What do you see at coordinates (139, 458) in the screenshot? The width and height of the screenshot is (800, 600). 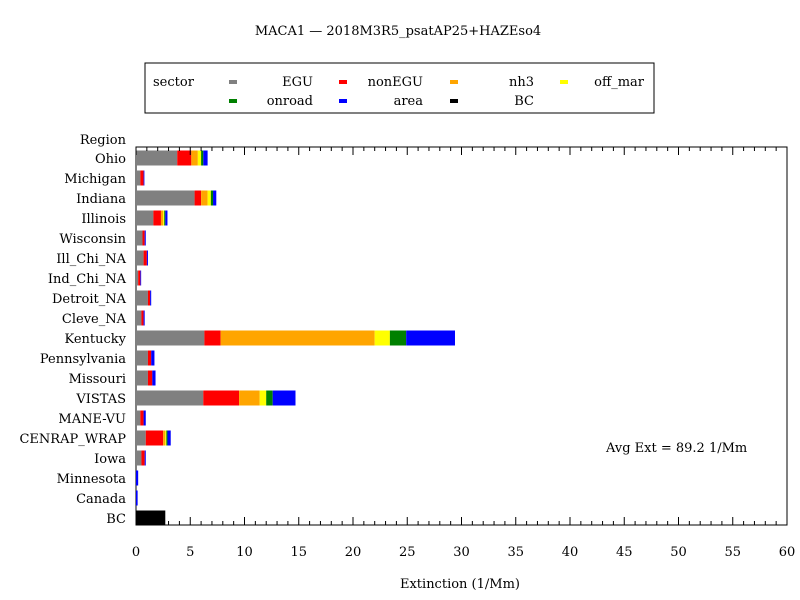 I see `bar-segment-EGU-Iowa` at bounding box center [139, 458].